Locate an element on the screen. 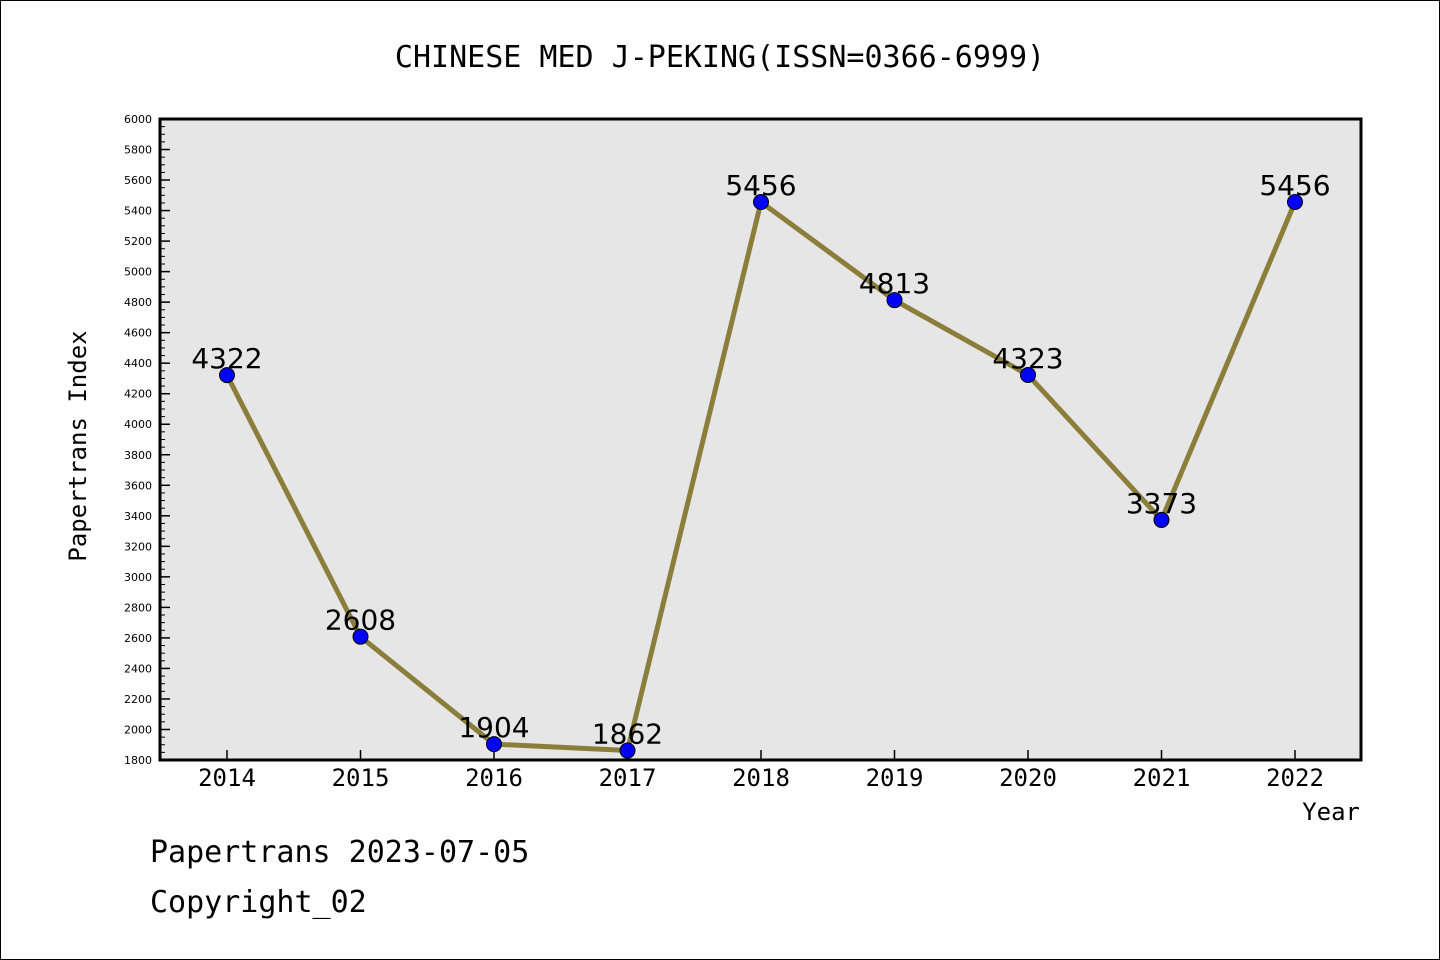 This screenshot has width=1440, height=960. y-tick-label: 5800 is located at coordinates (138, 150).